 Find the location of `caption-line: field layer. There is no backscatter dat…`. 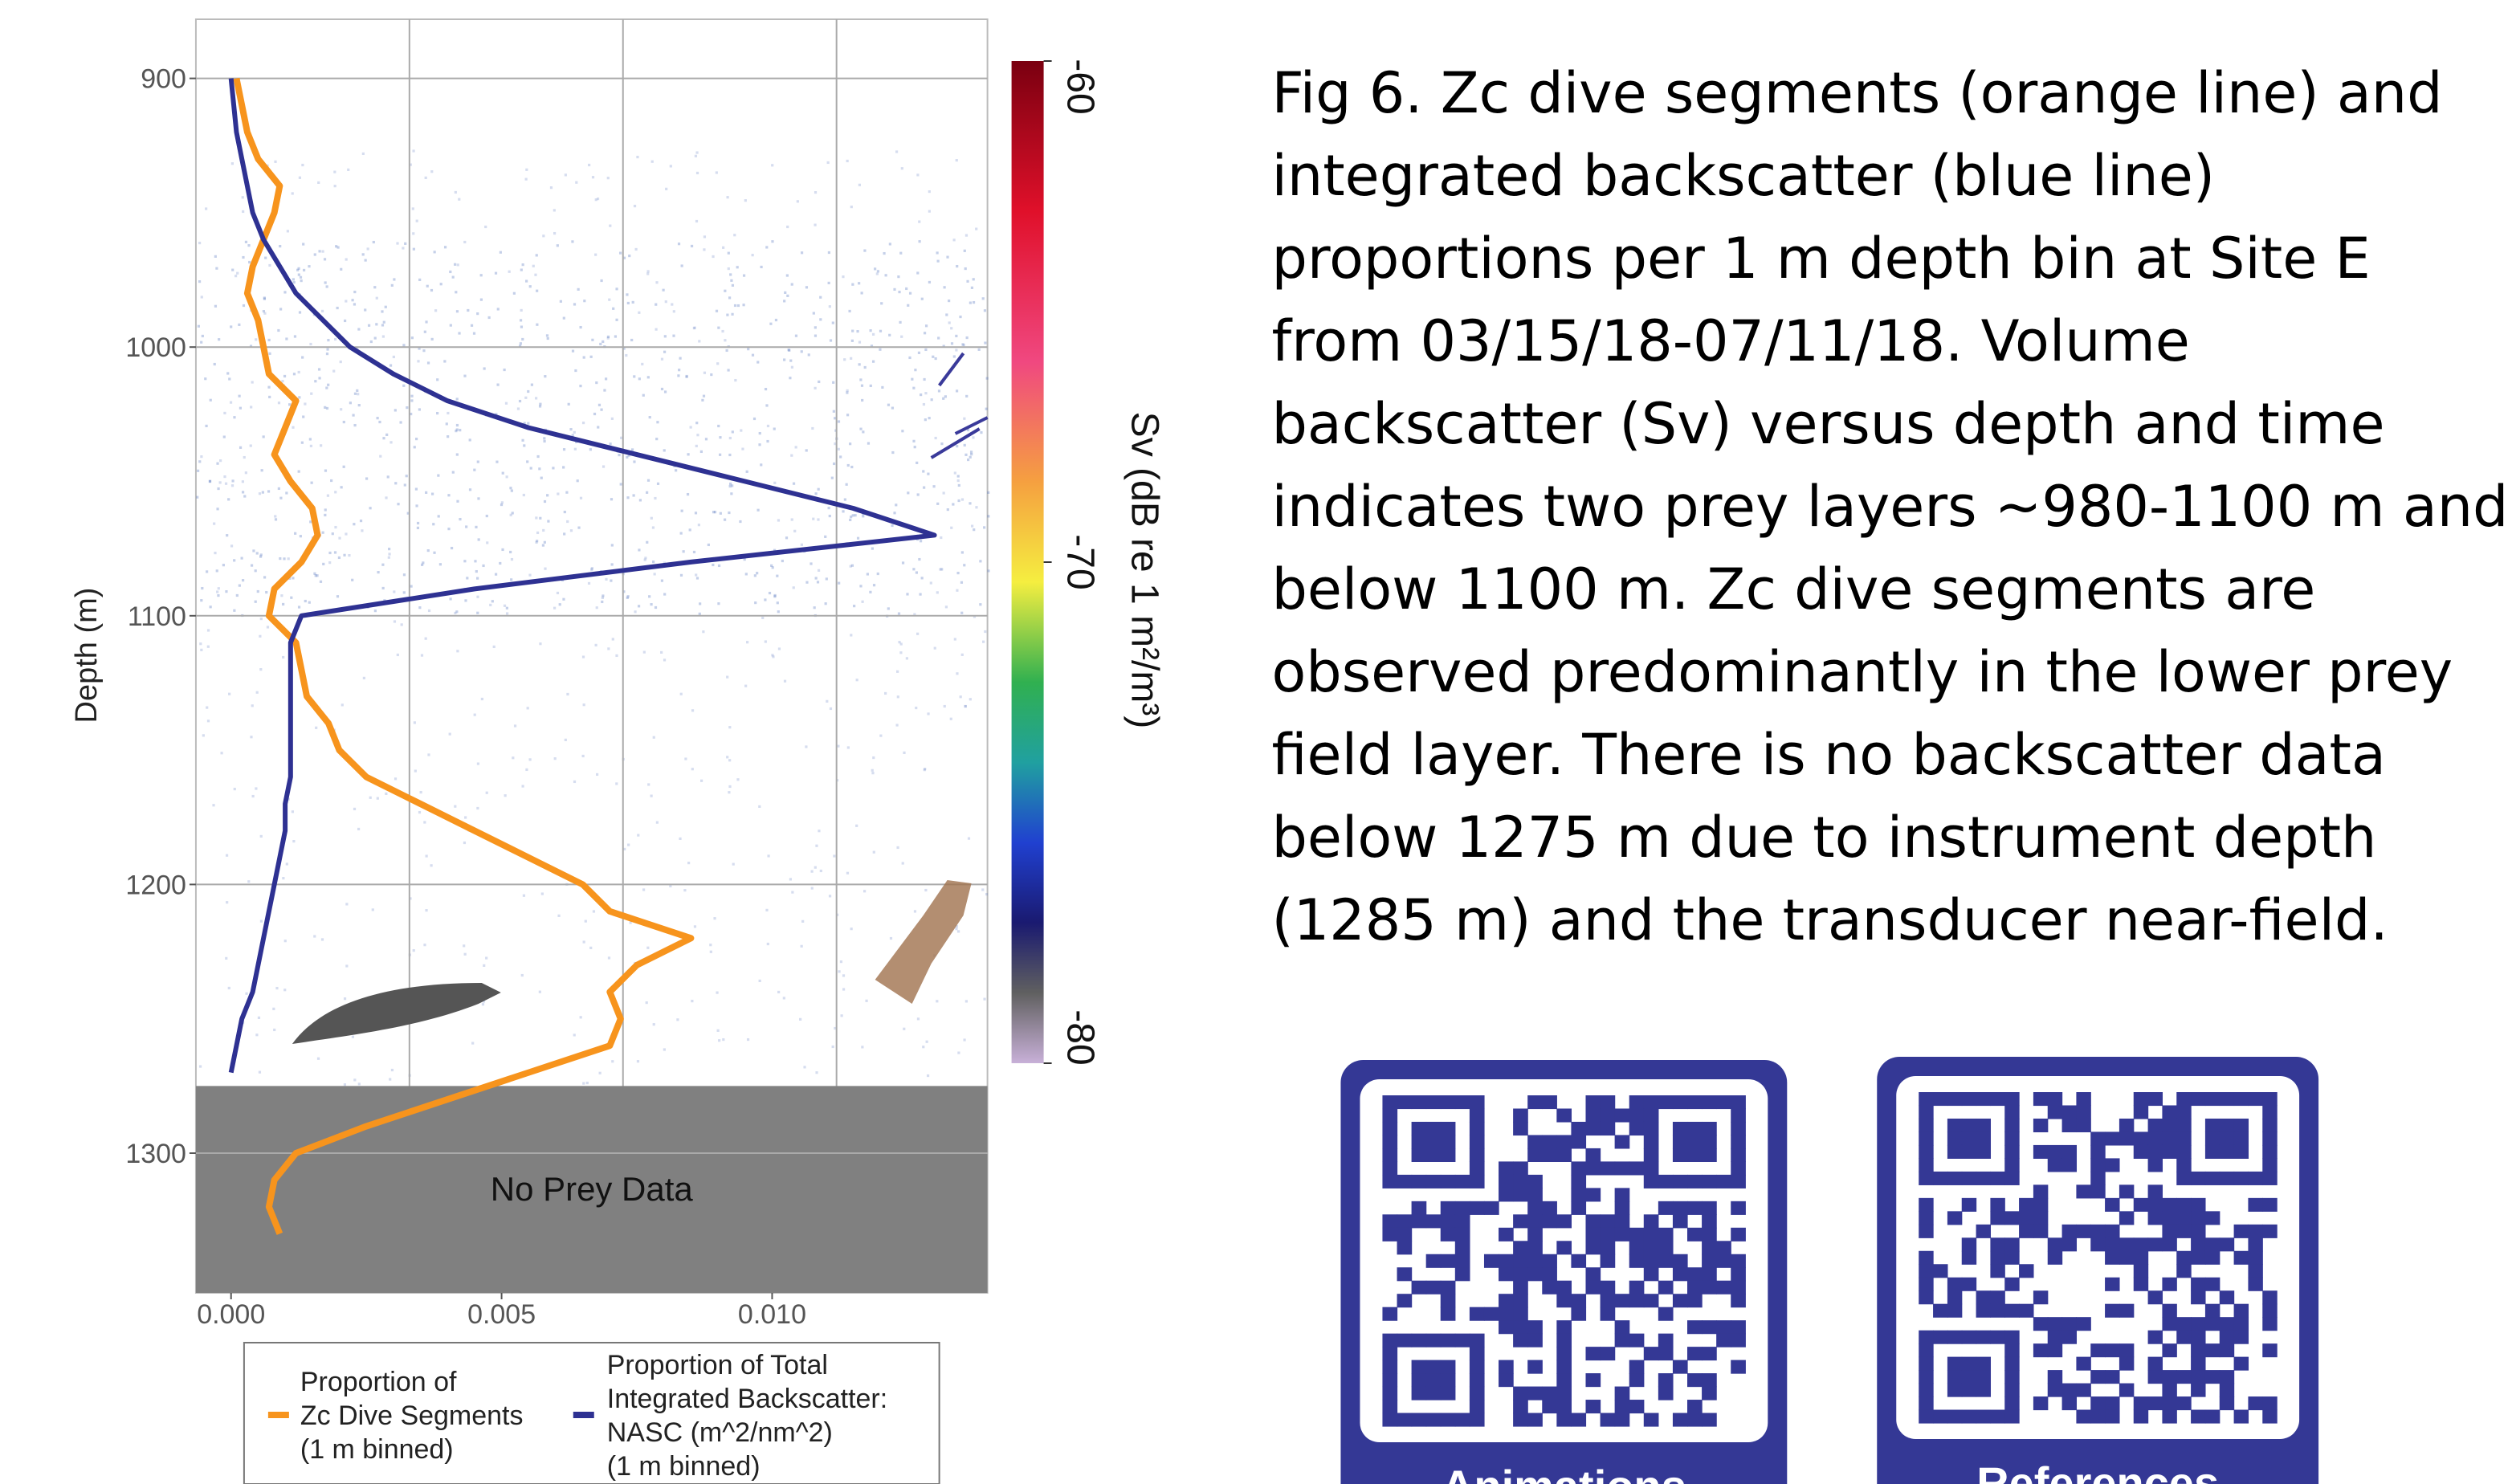

caption-line: field layer. There is no backscatter dat… is located at coordinates (1828, 755).